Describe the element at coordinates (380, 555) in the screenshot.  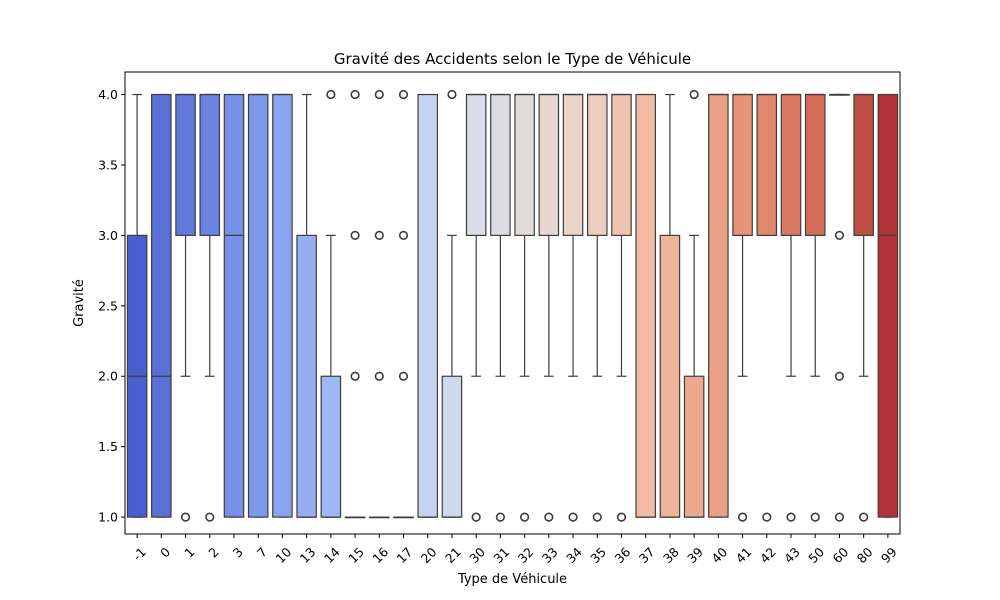
I see `x-tick-label: 16` at that location.